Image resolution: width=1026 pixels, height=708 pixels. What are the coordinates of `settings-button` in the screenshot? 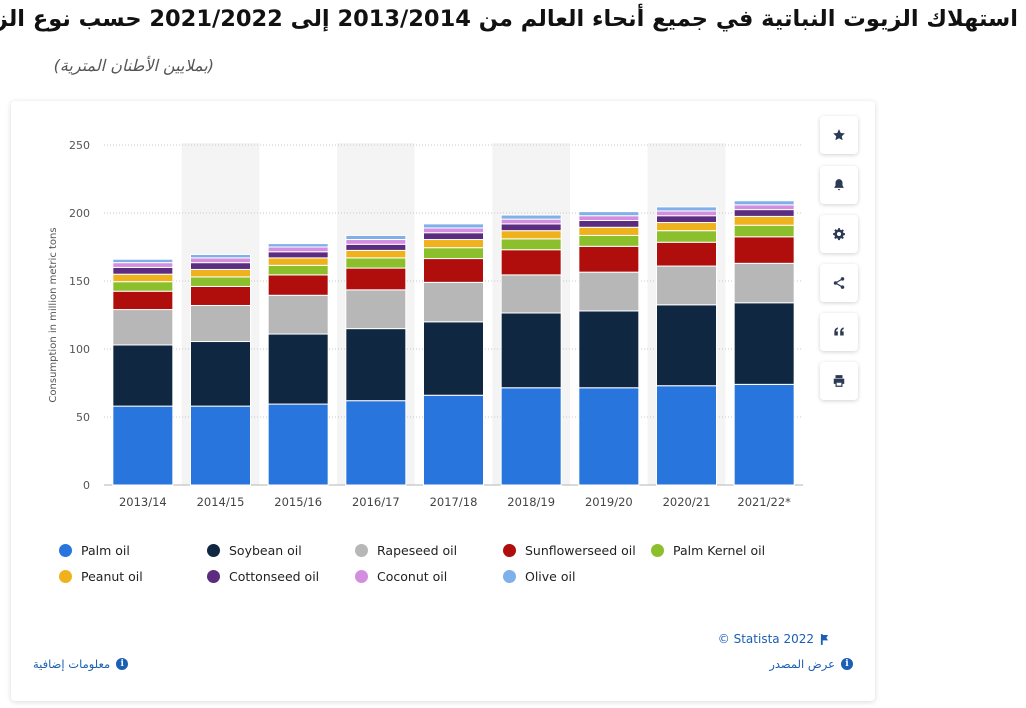 It's located at (839, 234).